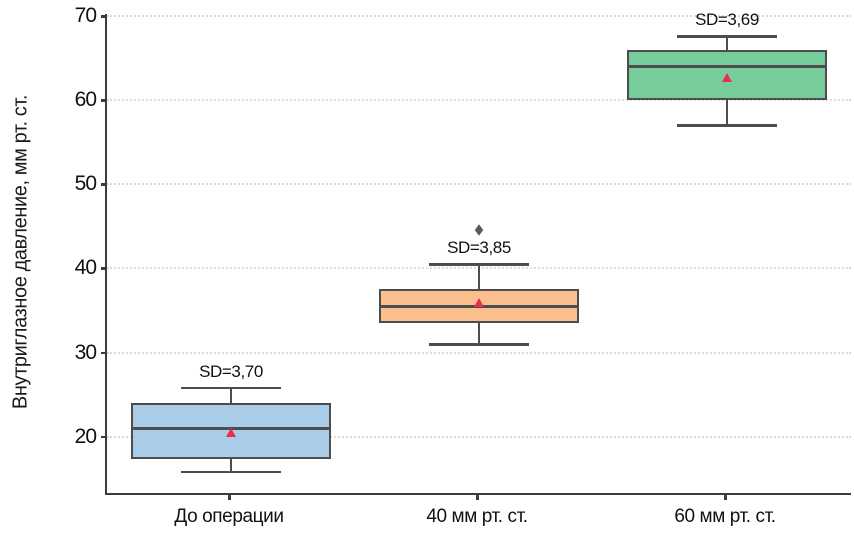 The height and width of the screenshot is (539, 854). I want to click on y-tick-label: 20, so click(85, 436).